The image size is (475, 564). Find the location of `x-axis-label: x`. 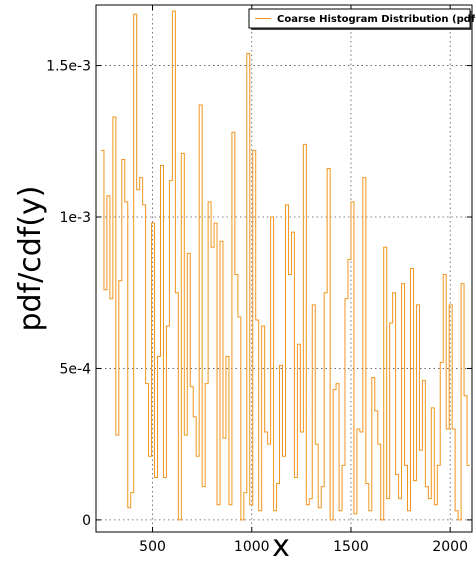

x-axis-label: x is located at coordinates (281, 546).